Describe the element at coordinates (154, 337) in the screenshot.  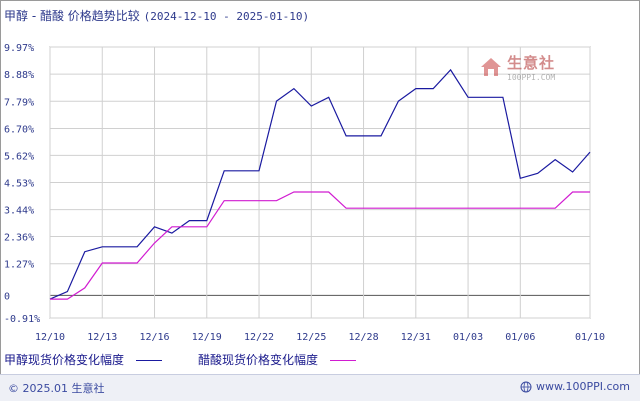
I see `x-tick-label: 12/16` at that location.